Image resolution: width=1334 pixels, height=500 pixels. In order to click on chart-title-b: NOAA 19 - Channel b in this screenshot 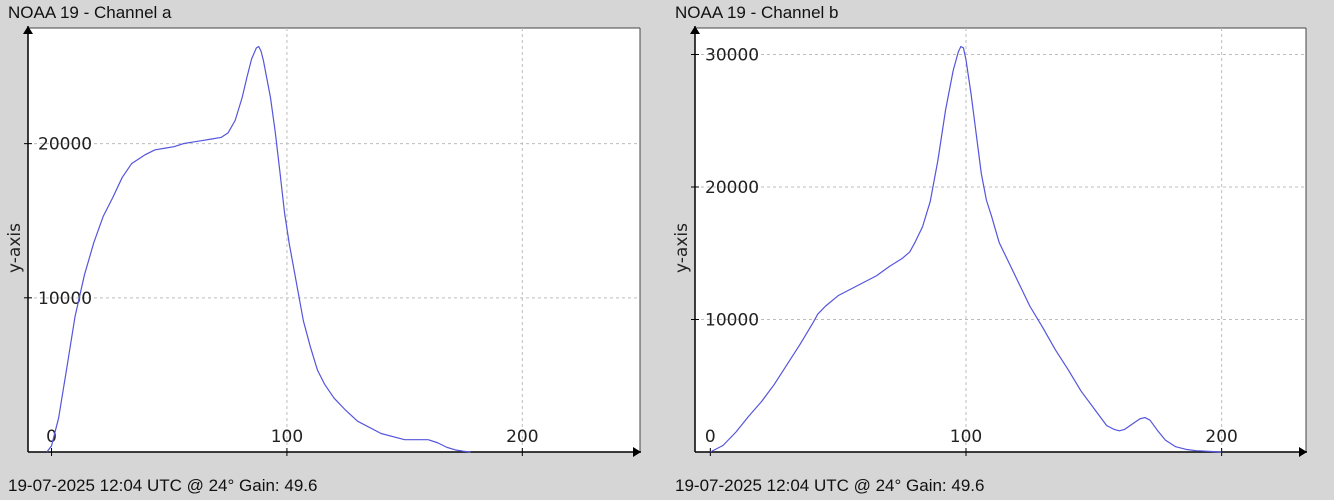, I will do `click(757, 12)`.